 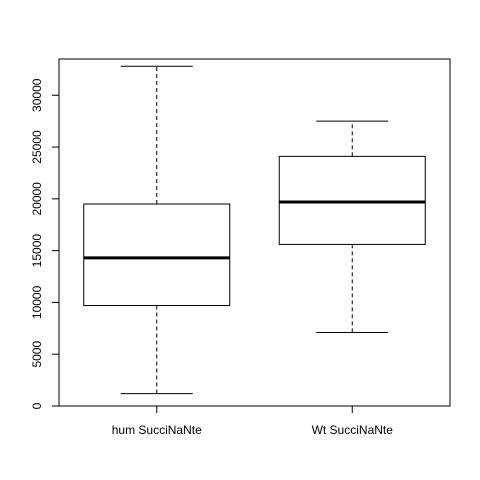 I want to click on x-tick-label: Wt SucciNaNte, so click(x=353, y=430).